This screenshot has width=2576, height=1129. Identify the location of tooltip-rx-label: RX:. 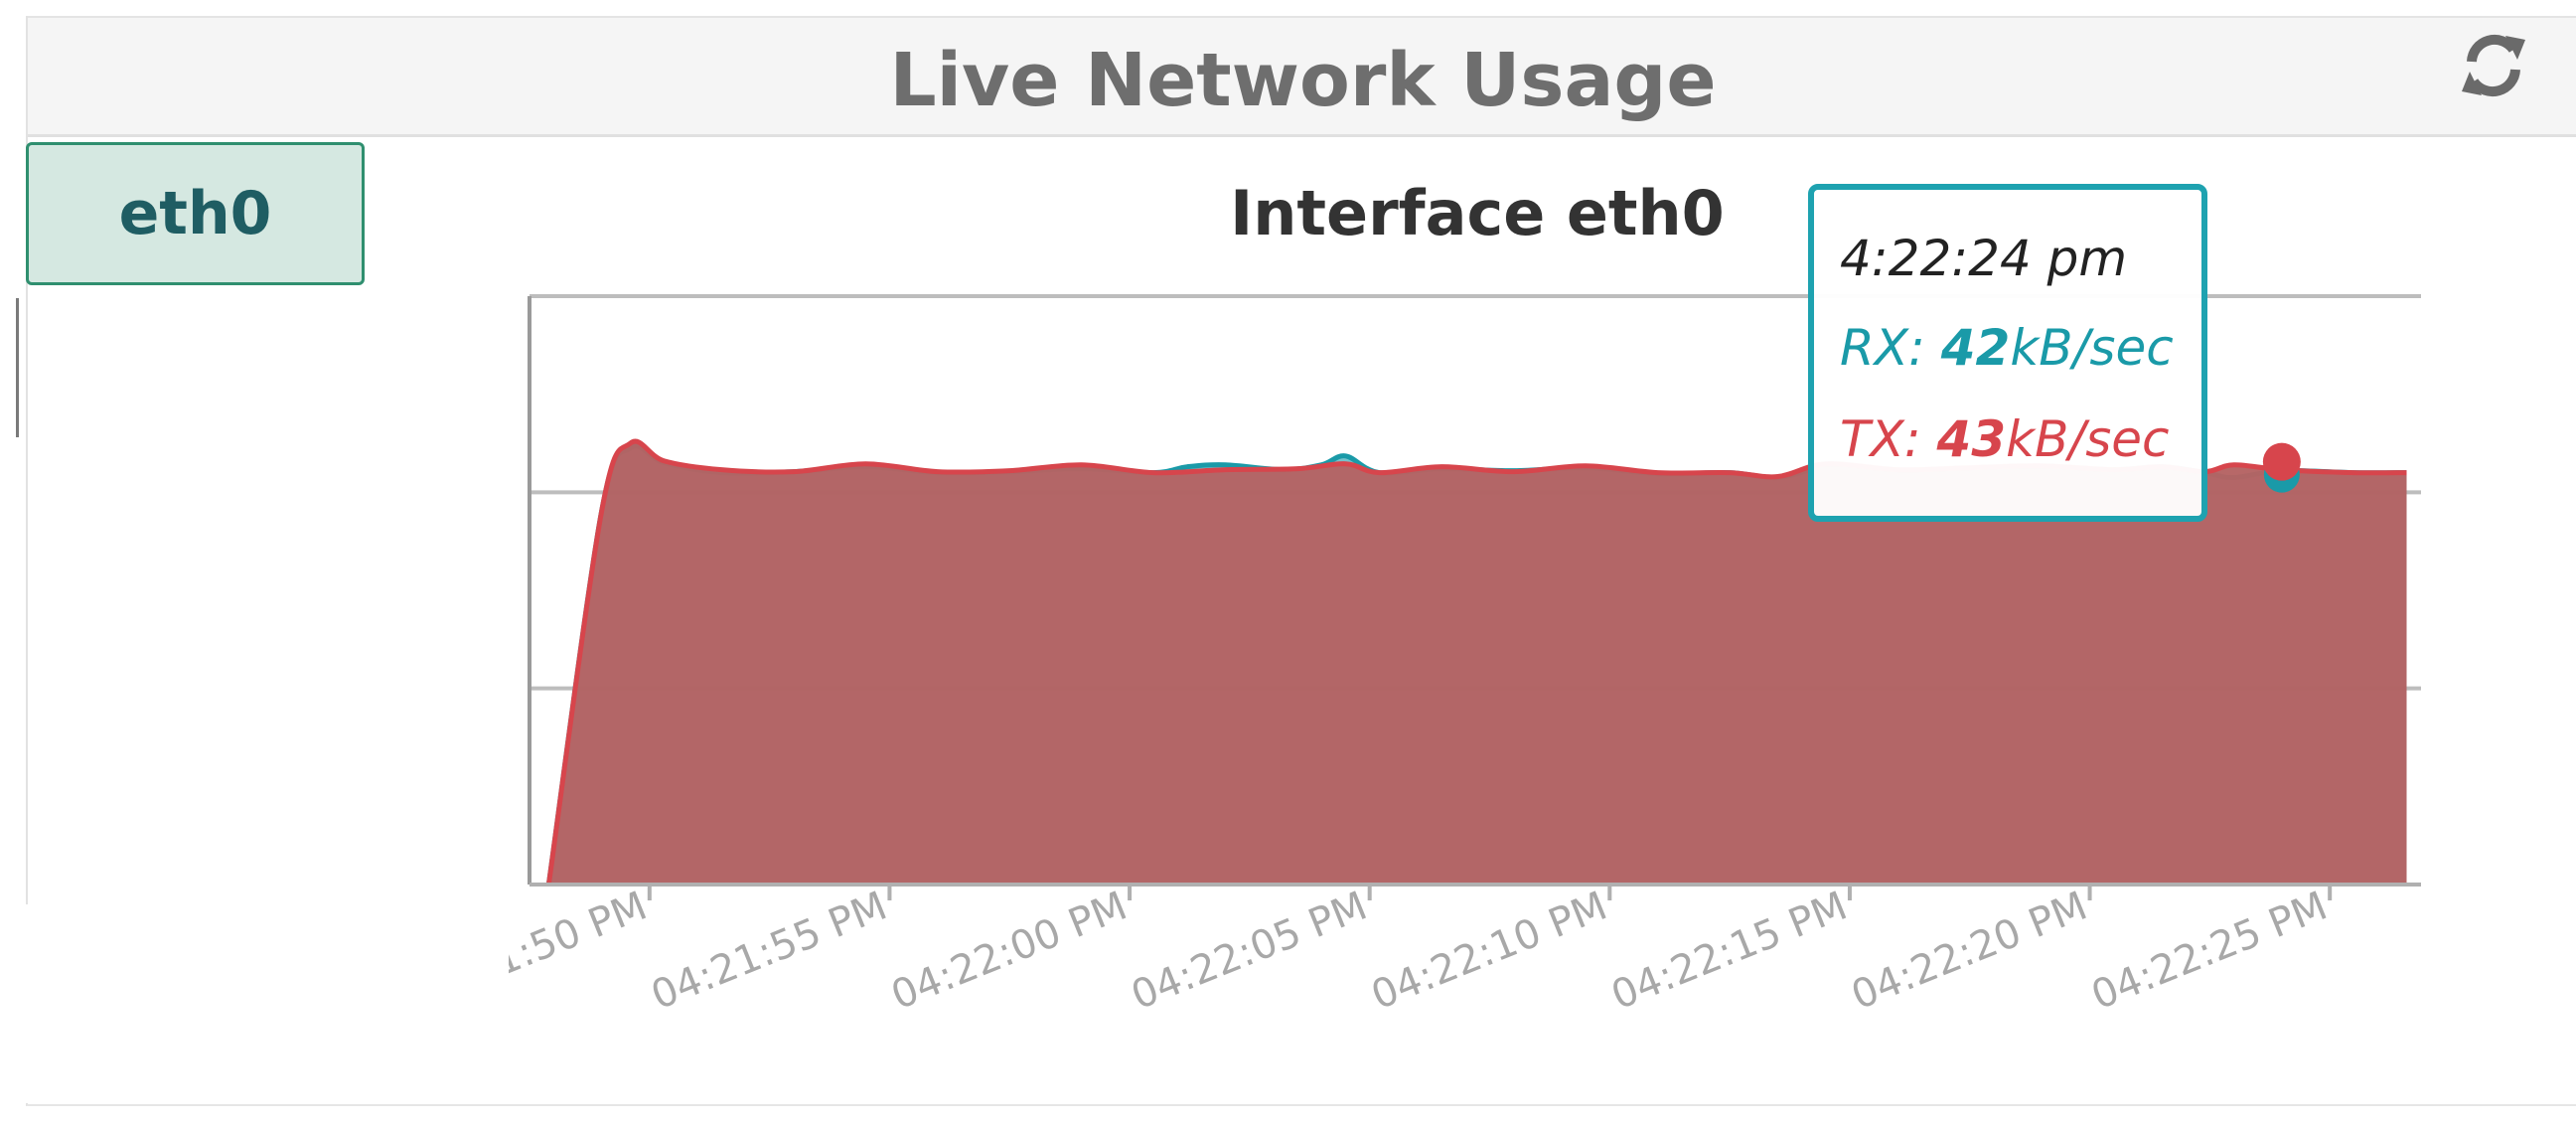
(1890, 348).